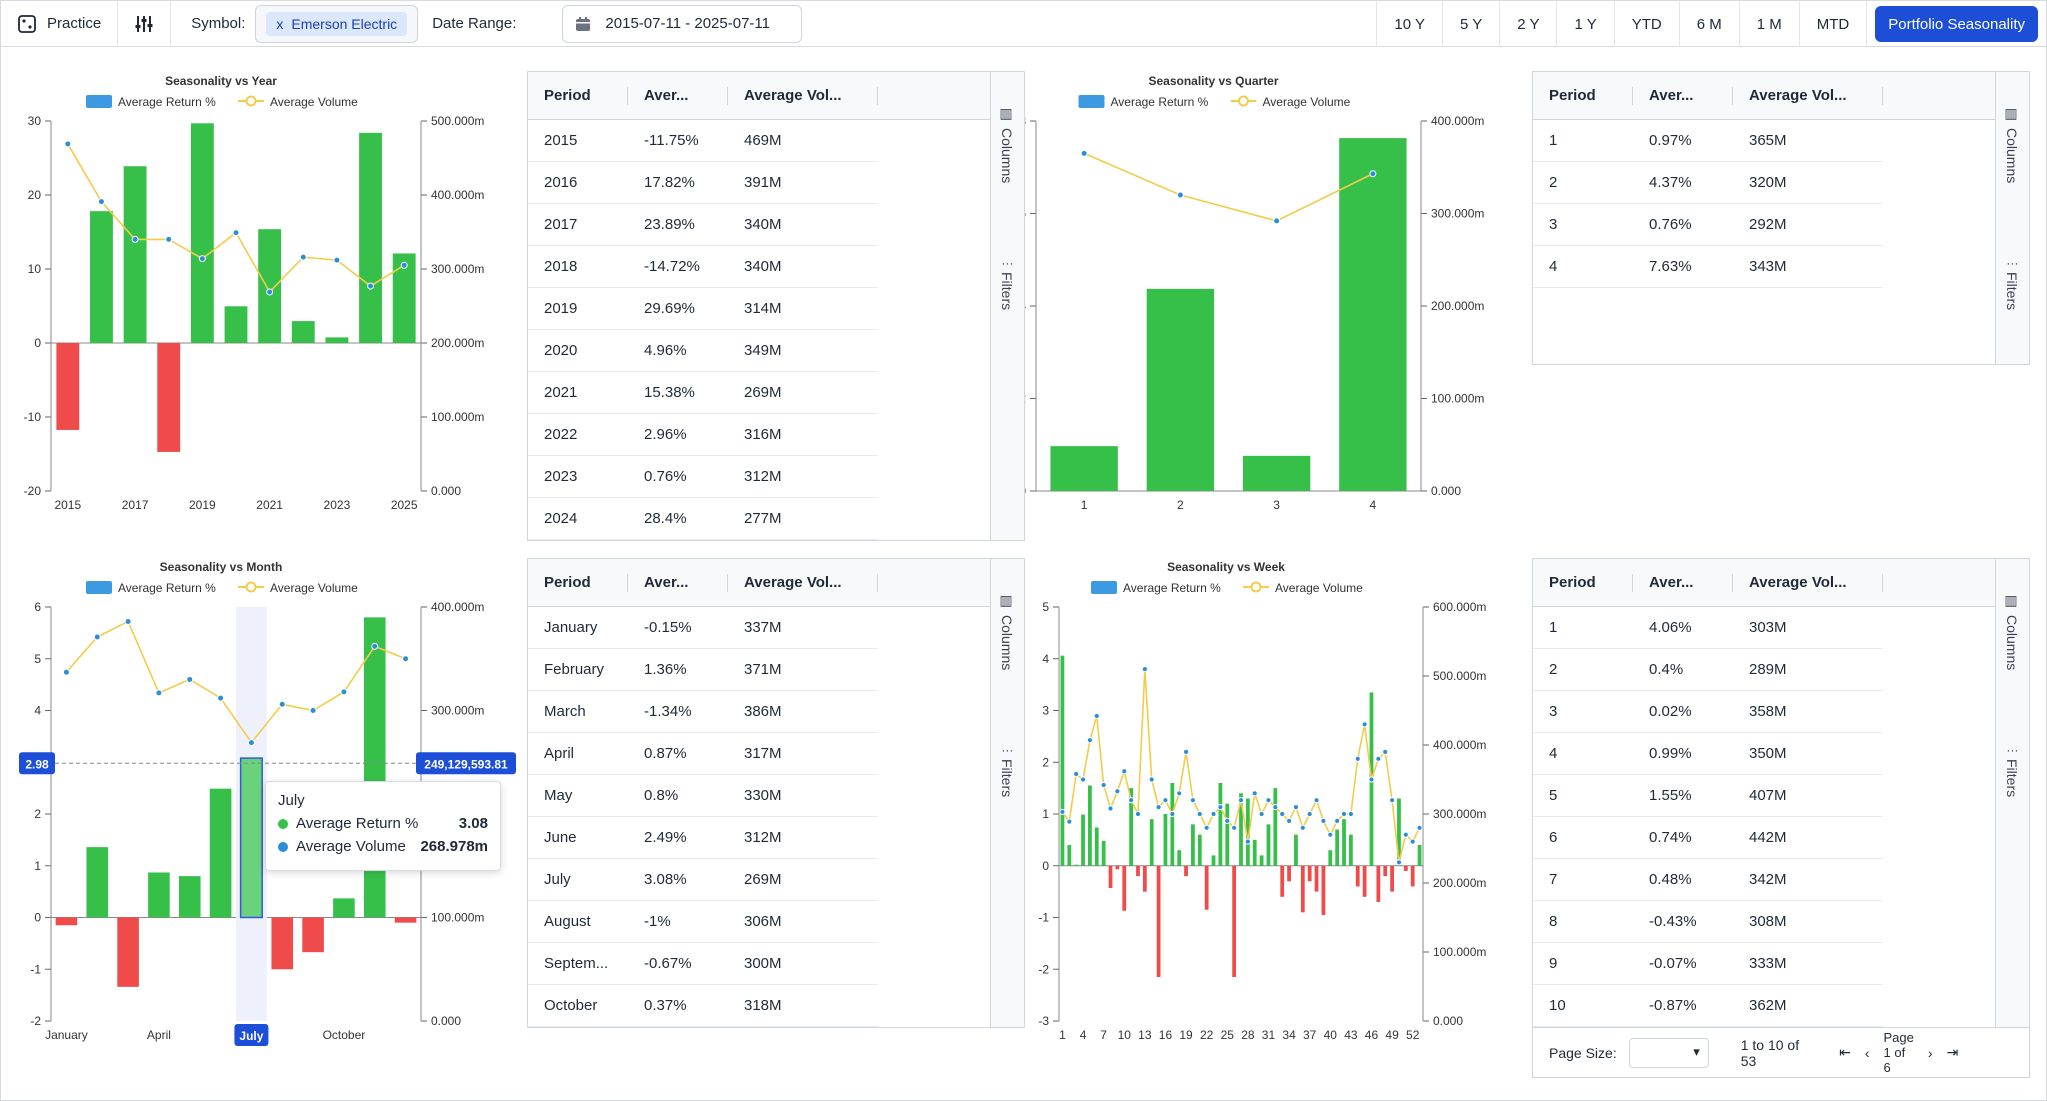 The height and width of the screenshot is (1101, 2047). Describe the element at coordinates (1708, 628) in the screenshot. I see `table-row: 1 4.06% 303M` at that location.